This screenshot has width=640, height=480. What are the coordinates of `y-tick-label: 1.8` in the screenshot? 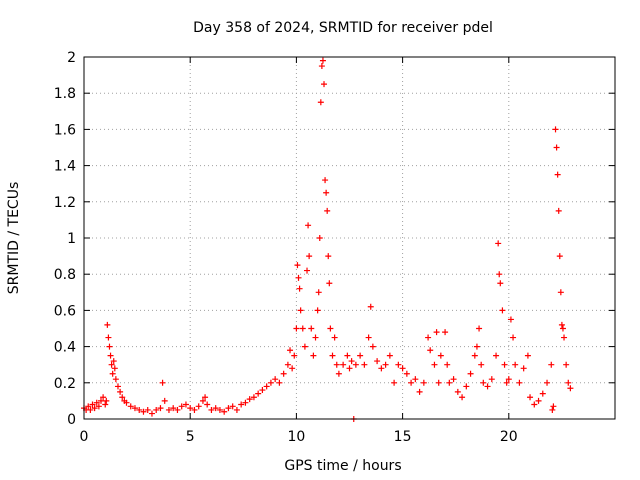 It's located at (65, 94).